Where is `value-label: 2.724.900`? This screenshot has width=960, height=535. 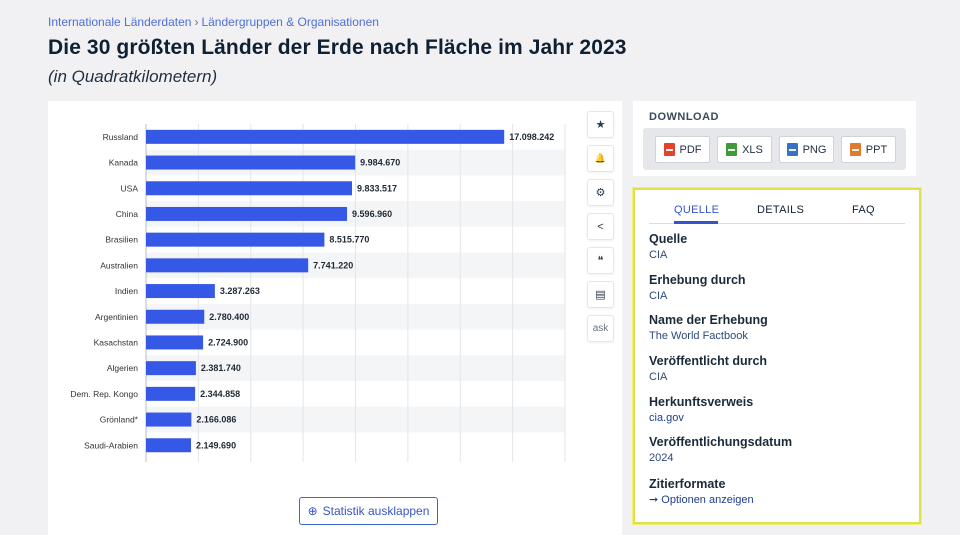 value-label: 2.724.900 is located at coordinates (228, 342).